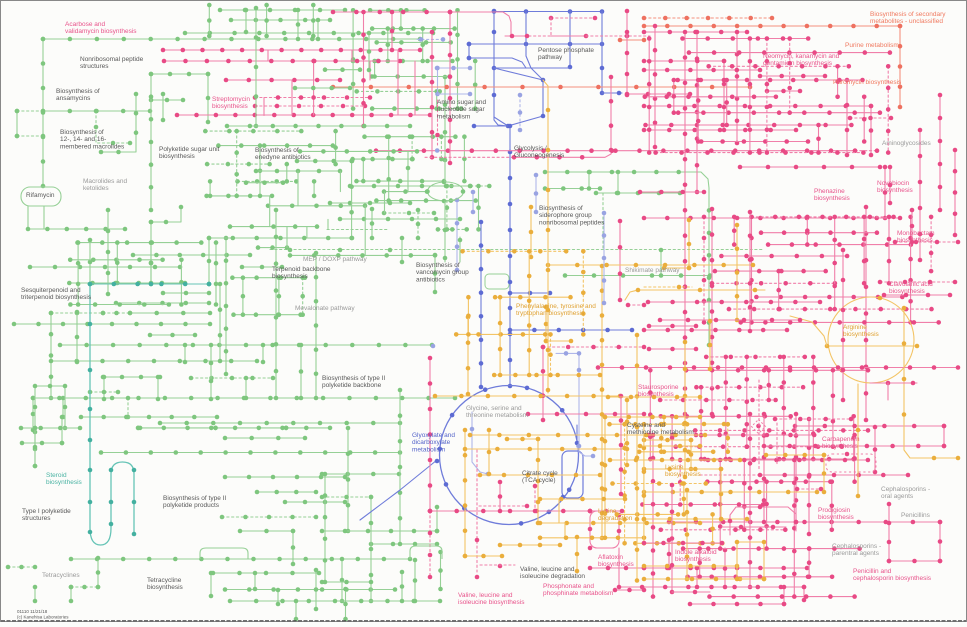  What do you see at coordinates (834, 510) in the screenshot?
I see `svg-text: Prodigiosin` at bounding box center [834, 510].